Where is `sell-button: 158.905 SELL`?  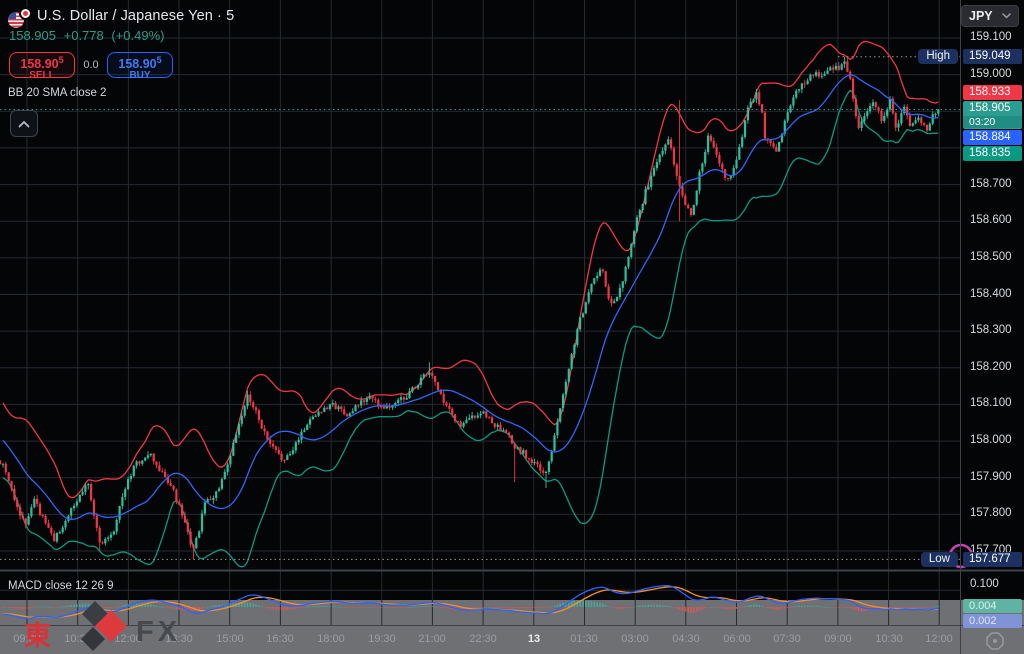
sell-button: 158.905 SELL is located at coordinates (42, 67).